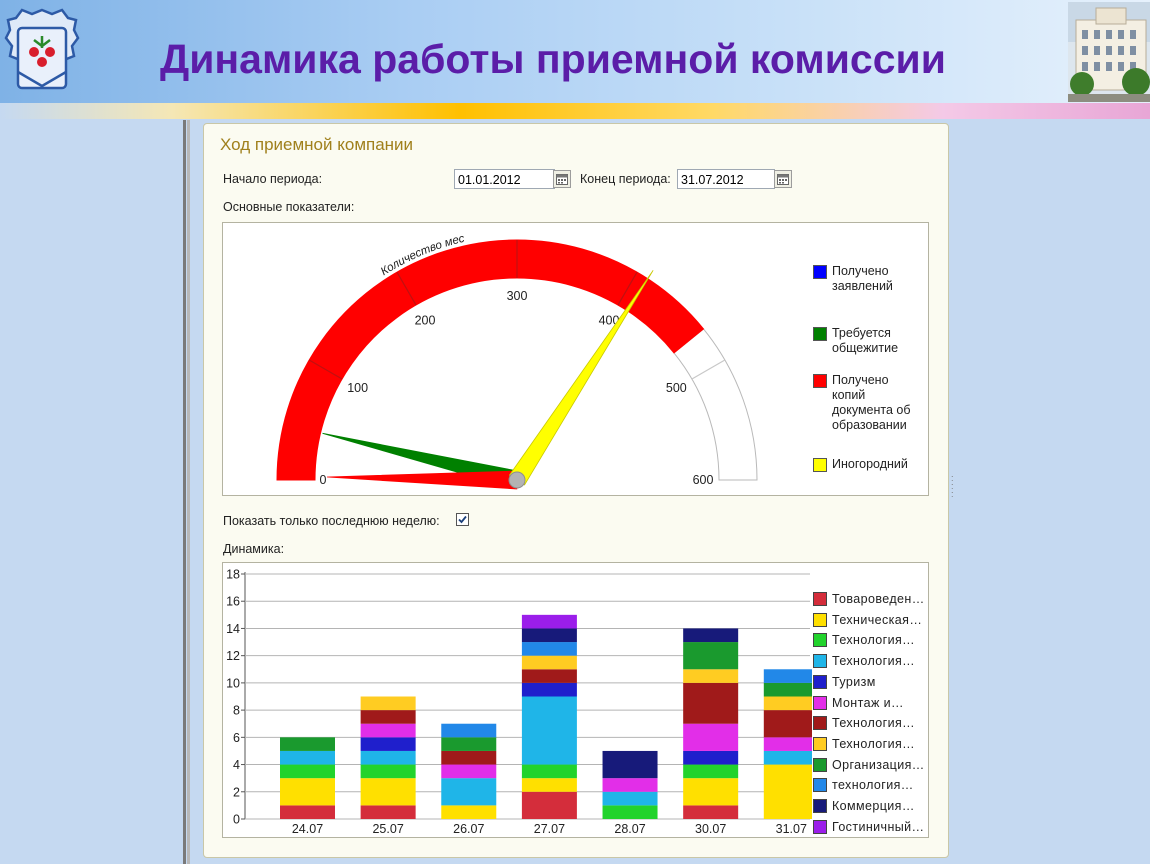  What do you see at coordinates (233, 629) in the screenshot?
I see `y-tick-label: 14` at bounding box center [233, 629].